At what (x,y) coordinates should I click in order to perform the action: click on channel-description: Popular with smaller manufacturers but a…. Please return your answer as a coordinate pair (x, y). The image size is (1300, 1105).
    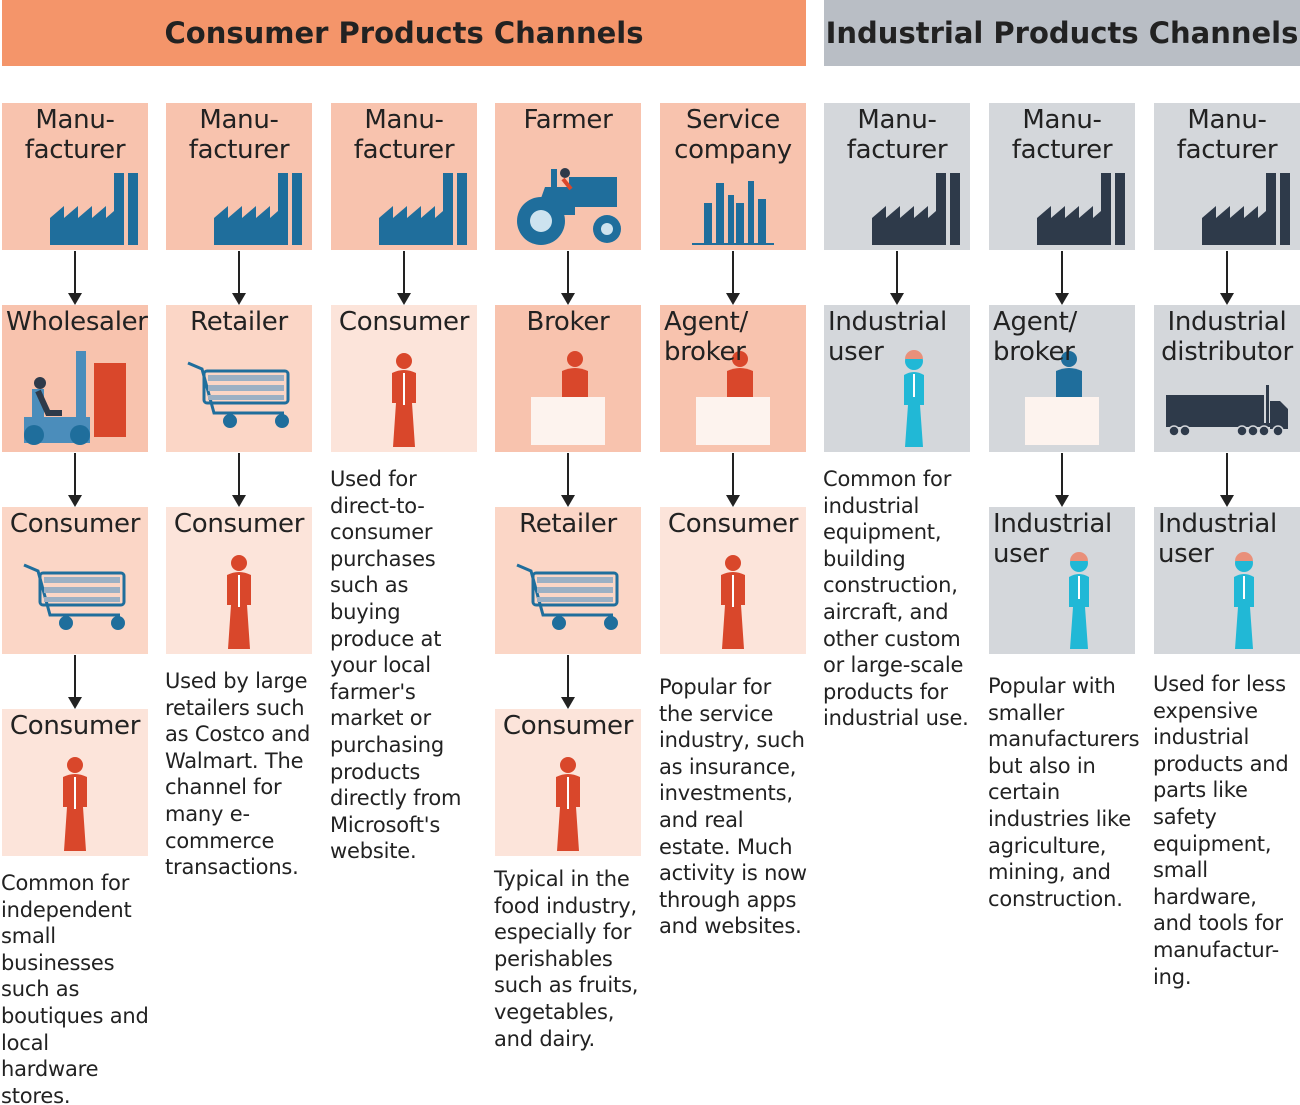
    Looking at the image, I should click on (1064, 792).